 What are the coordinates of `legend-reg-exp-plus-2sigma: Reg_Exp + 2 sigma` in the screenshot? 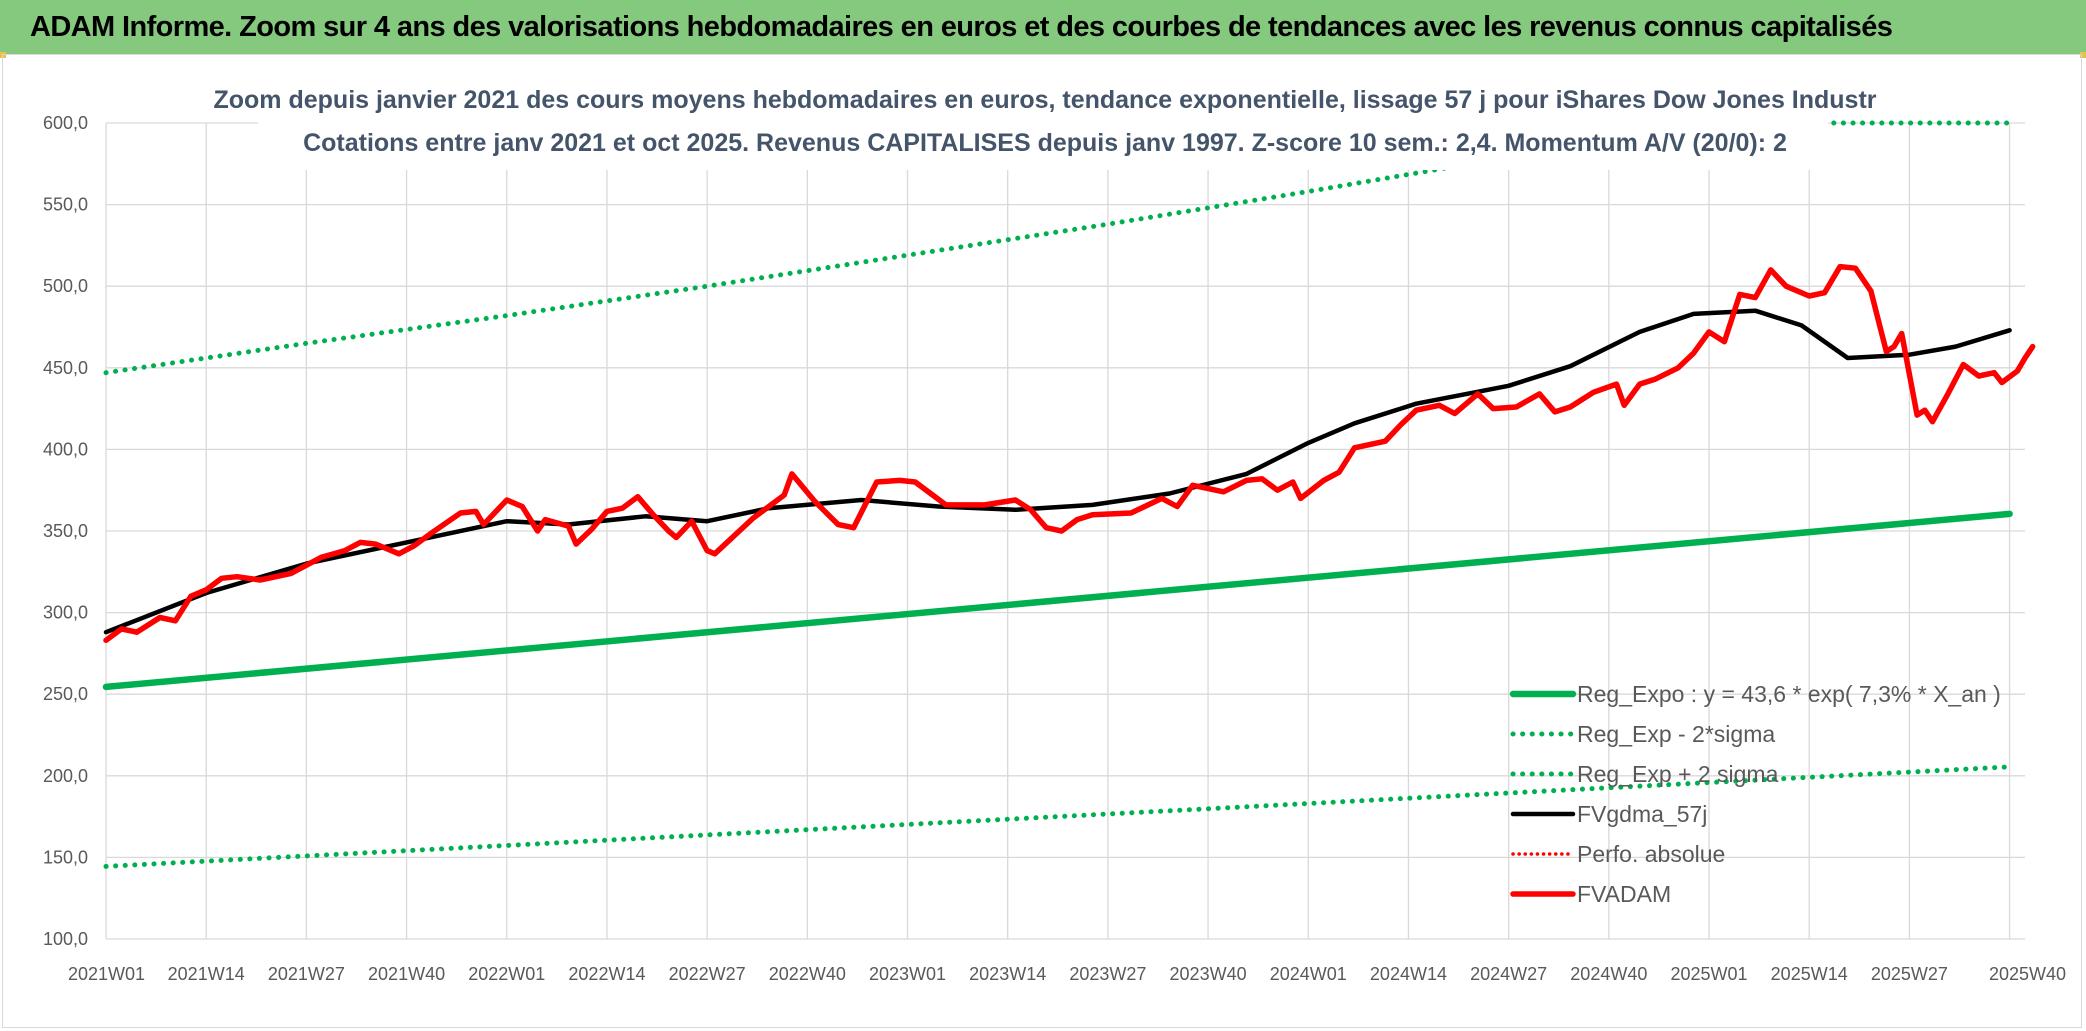 It's located at (1644, 774).